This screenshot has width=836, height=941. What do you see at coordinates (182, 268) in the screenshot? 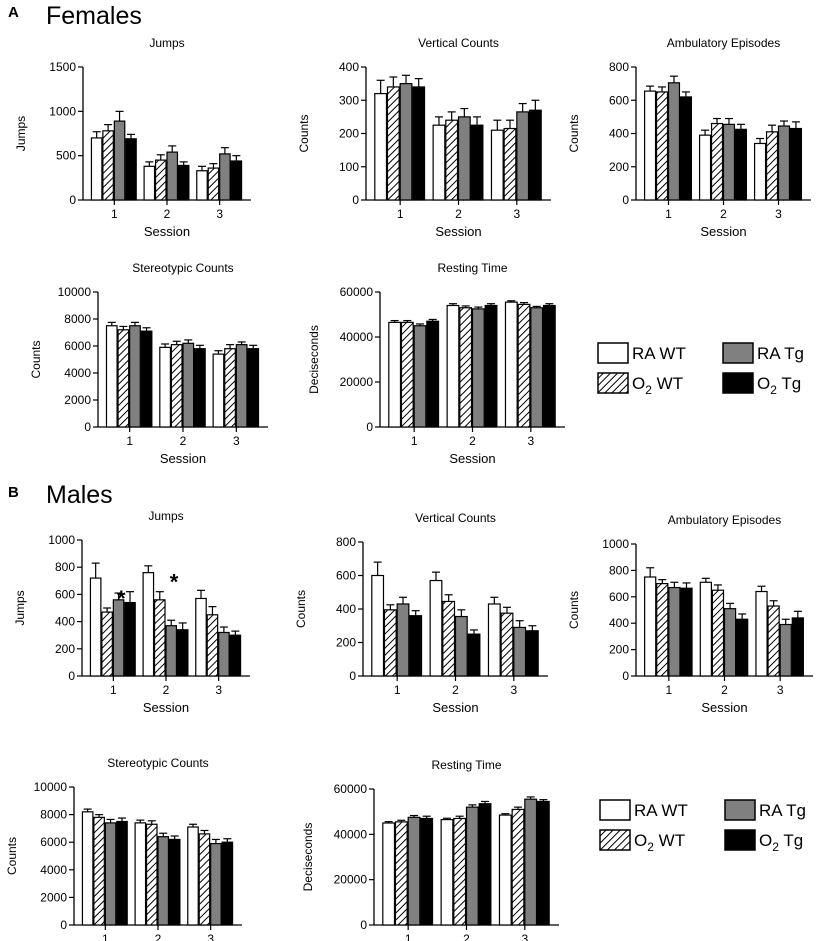
I see `chart-title: Stereotypic Counts` at bounding box center [182, 268].